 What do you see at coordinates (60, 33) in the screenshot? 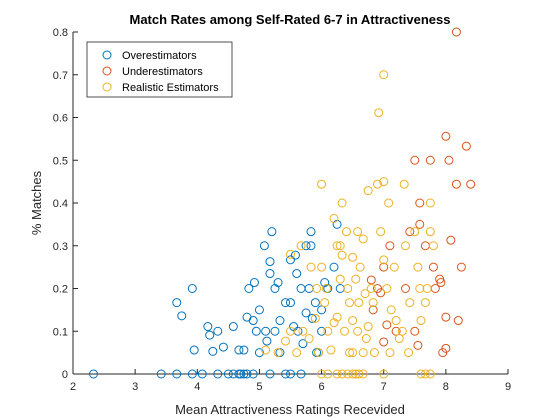
I see `y-tick-label: 0.8` at bounding box center [60, 33].